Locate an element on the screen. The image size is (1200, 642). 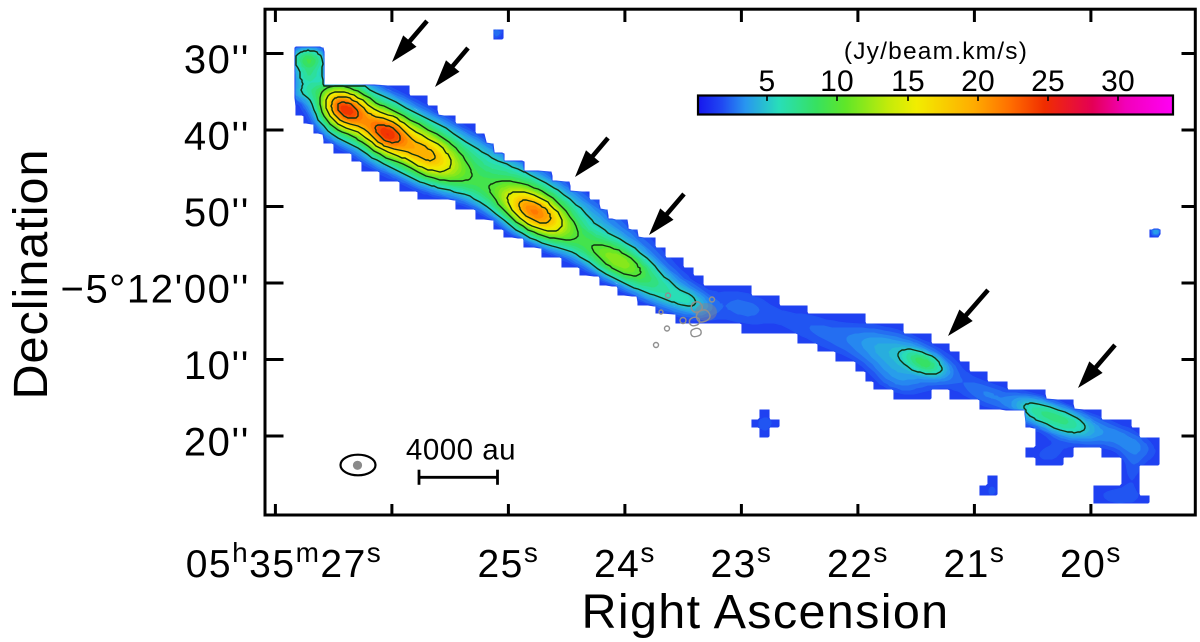
svg-text: Declination is located at coordinates (31, 274).